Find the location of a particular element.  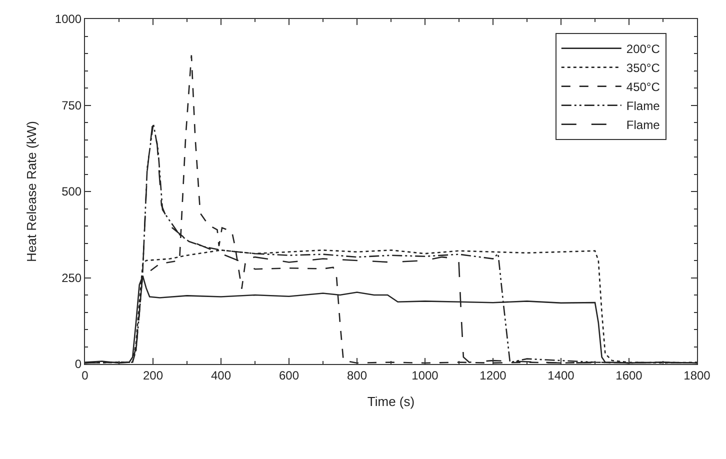

x-tick-label: 800 is located at coordinates (357, 375).